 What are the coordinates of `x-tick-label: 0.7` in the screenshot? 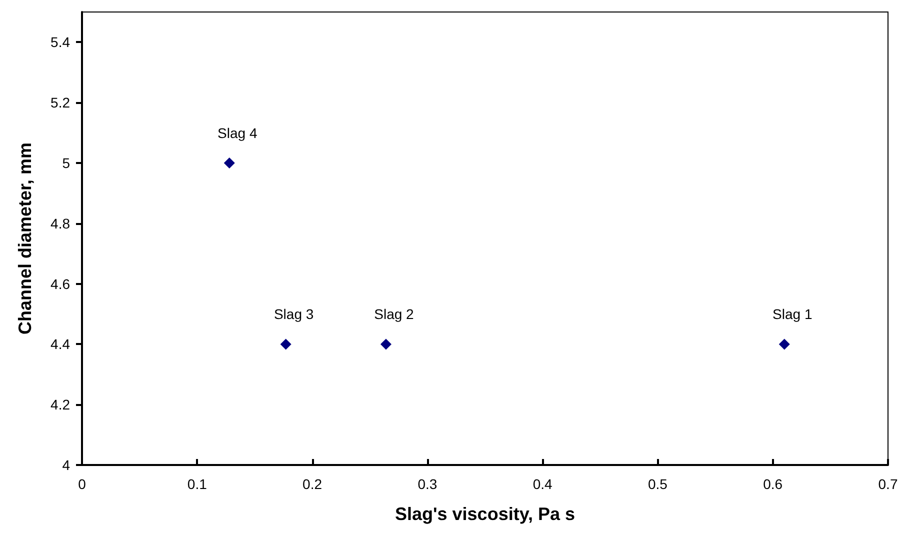 It's located at (888, 484).